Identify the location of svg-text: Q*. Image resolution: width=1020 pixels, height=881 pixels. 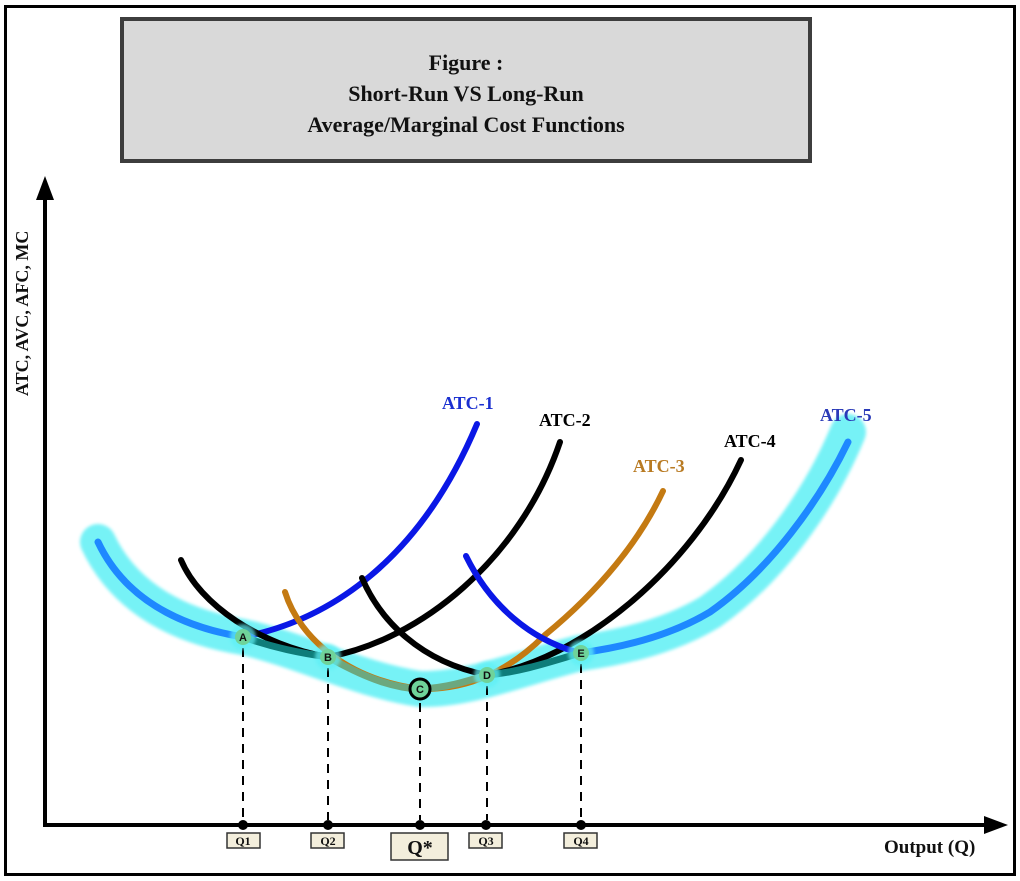
(420, 848).